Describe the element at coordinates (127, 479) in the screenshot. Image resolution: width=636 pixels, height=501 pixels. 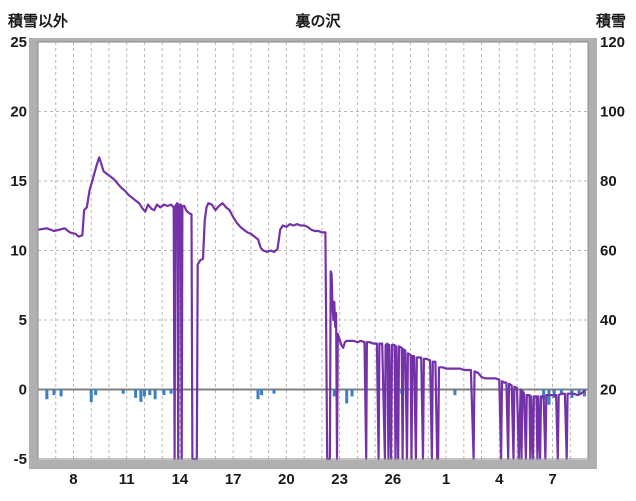
I see `x-tick-label: 11` at that location.